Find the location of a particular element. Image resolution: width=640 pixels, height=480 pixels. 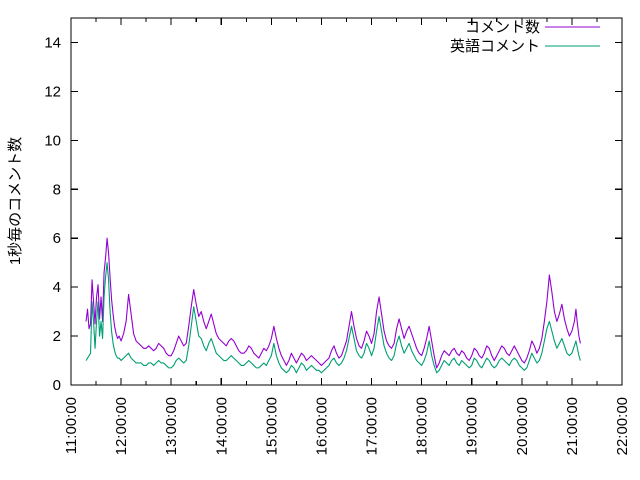

y-tick-label: 10 is located at coordinates (52, 140).